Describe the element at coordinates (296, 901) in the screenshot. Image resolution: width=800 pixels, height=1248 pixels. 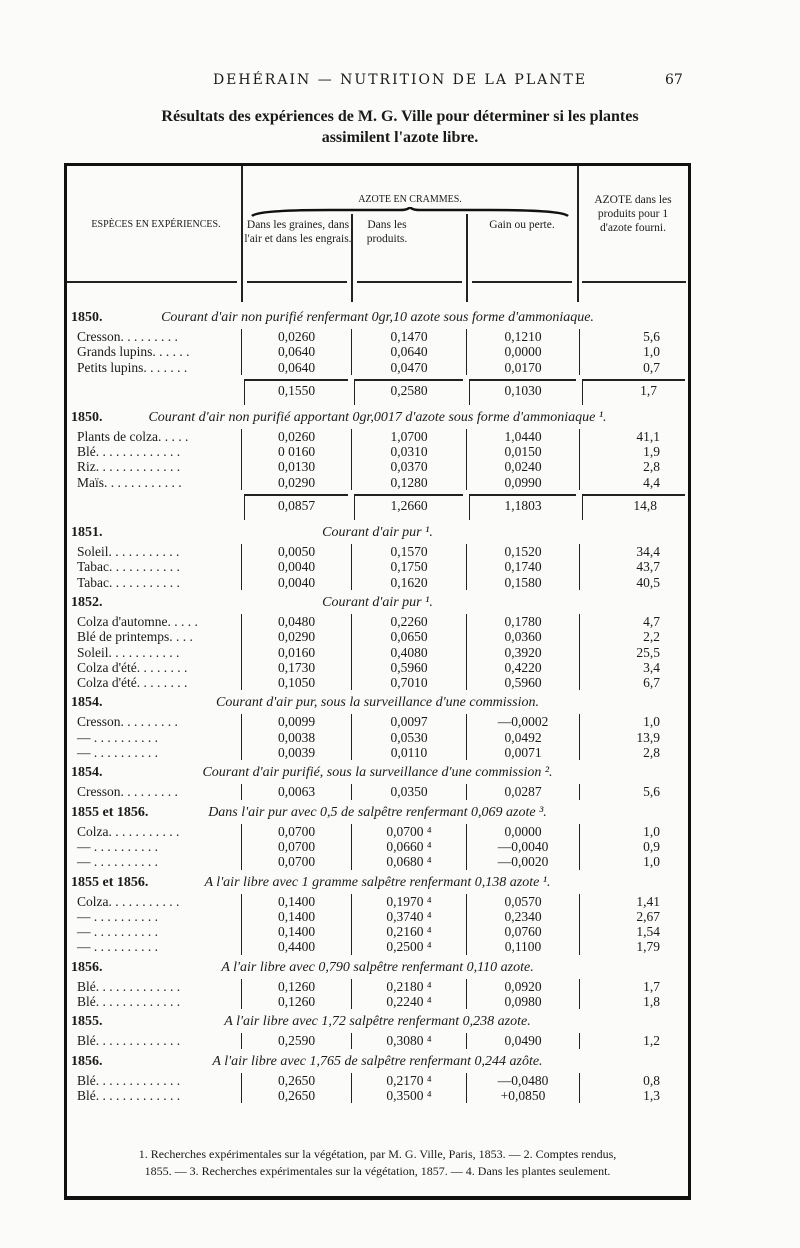
I see `value-cell: 0,1400` at that location.